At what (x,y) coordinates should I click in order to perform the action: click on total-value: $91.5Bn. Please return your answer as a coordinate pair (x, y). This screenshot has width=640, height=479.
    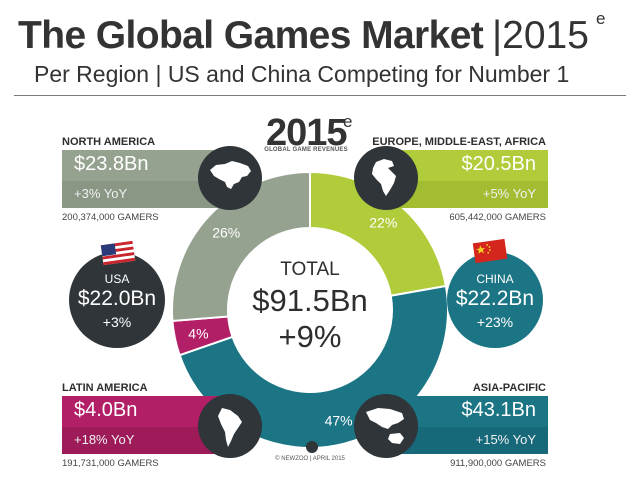
    Looking at the image, I should click on (310, 300).